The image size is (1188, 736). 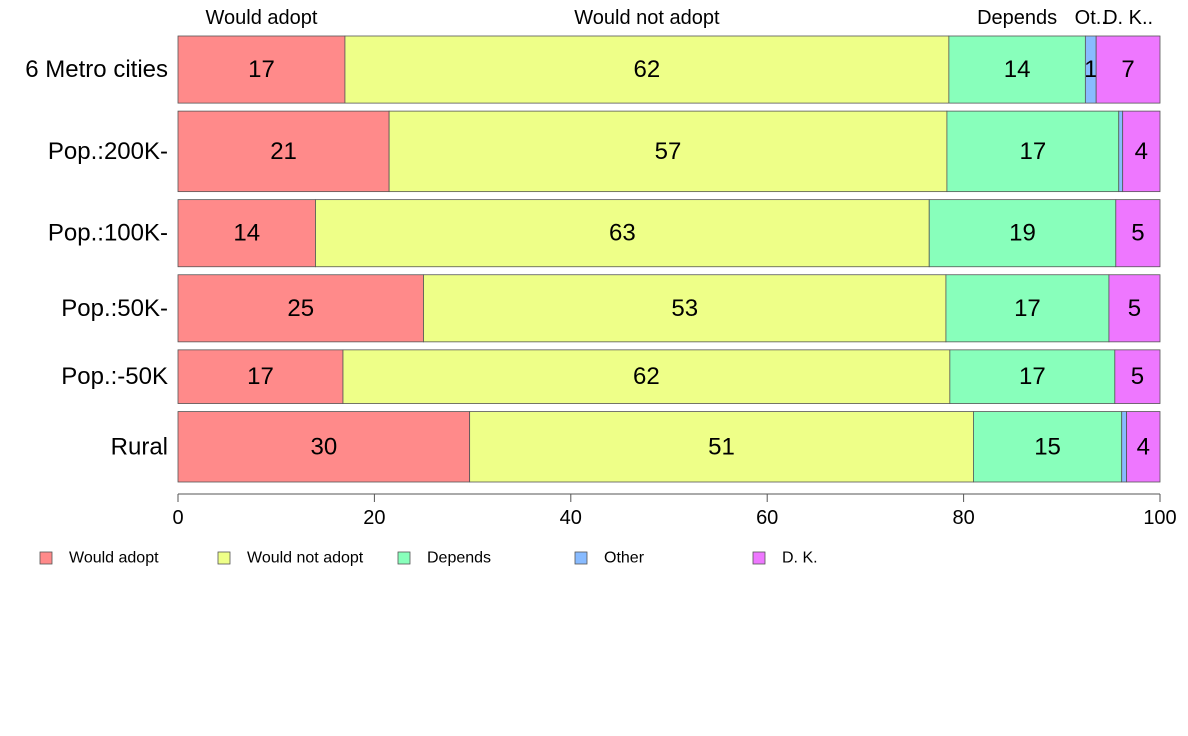 I want to click on data-label-depends-6-metro-cities: 14, so click(x=1017, y=69).